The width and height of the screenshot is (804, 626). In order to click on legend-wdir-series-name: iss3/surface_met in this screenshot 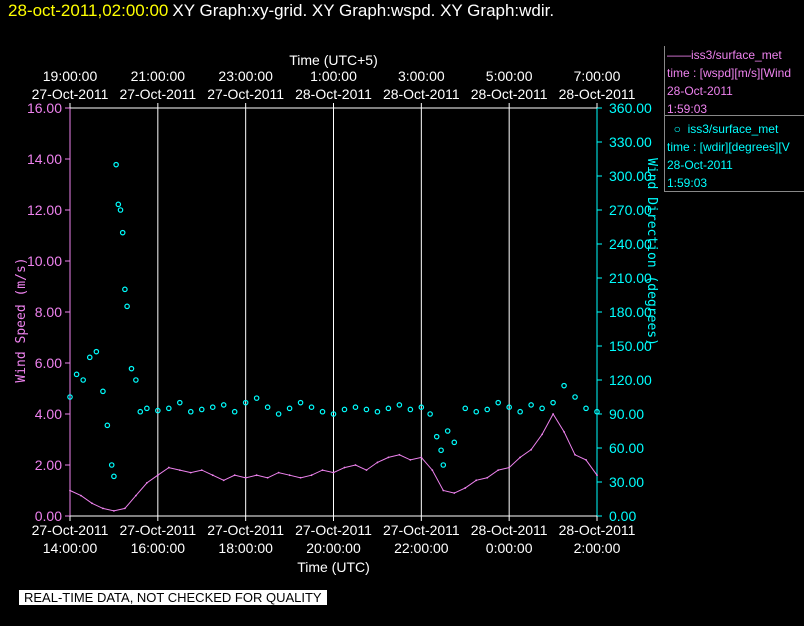, I will do `click(733, 129)`.